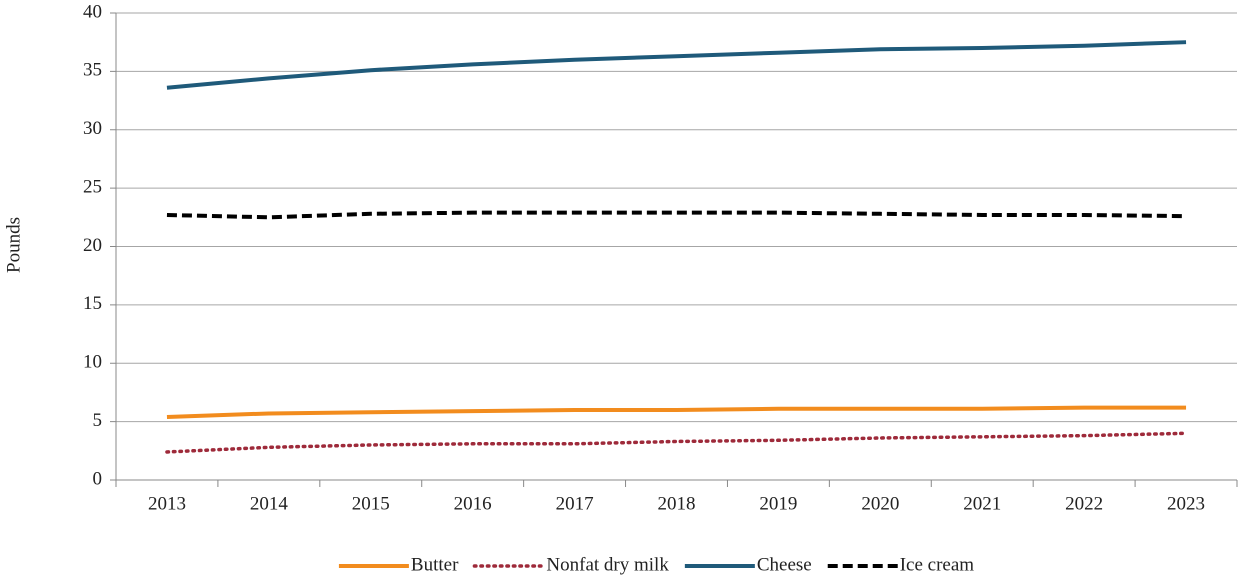  Describe the element at coordinates (607, 564) in the screenshot. I see `legend-label: Nonfat dry milk` at that location.